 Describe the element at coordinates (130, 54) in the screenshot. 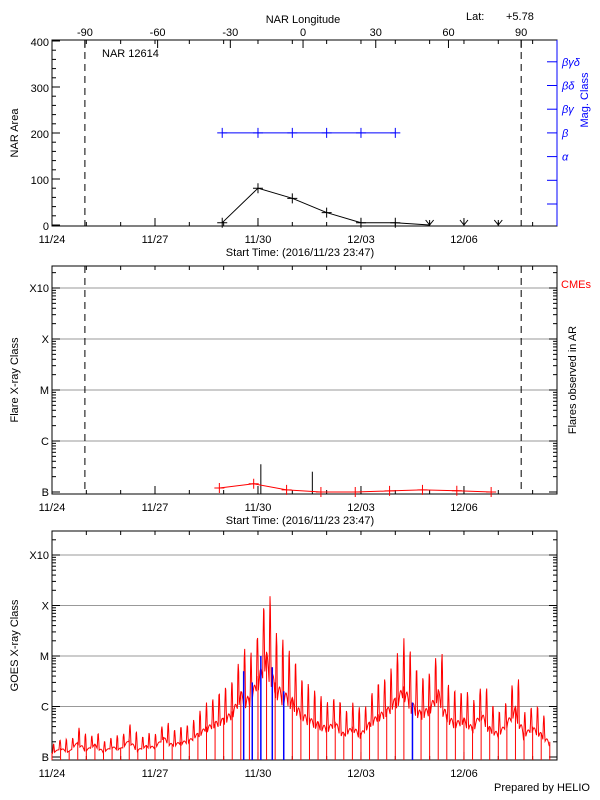

I see `region-title: NAR 12614` at that location.